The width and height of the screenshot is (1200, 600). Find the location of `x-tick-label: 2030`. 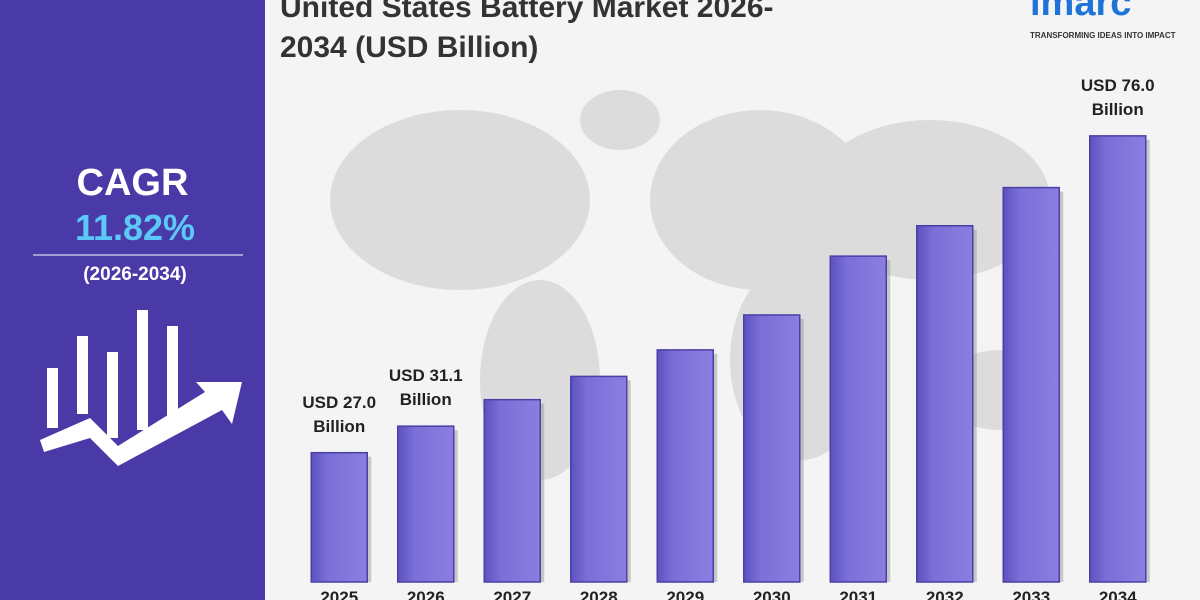

x-tick-label: 2030 is located at coordinates (771, 594).